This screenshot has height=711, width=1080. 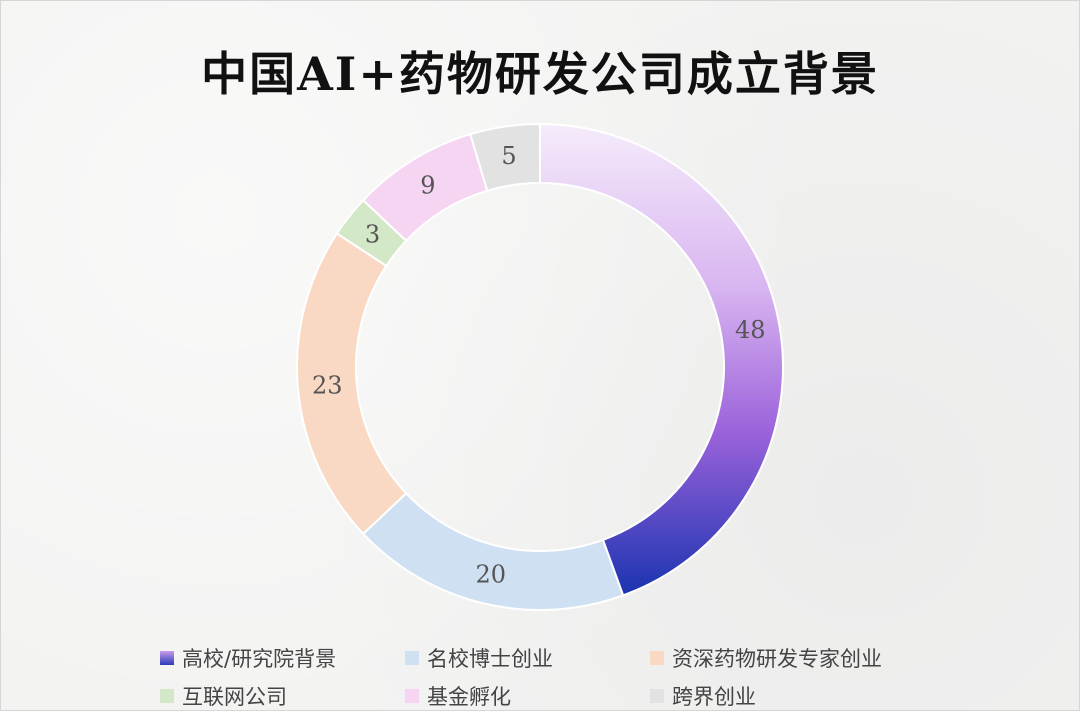 I want to click on legend-label: 互联网公司, so click(x=234, y=697).